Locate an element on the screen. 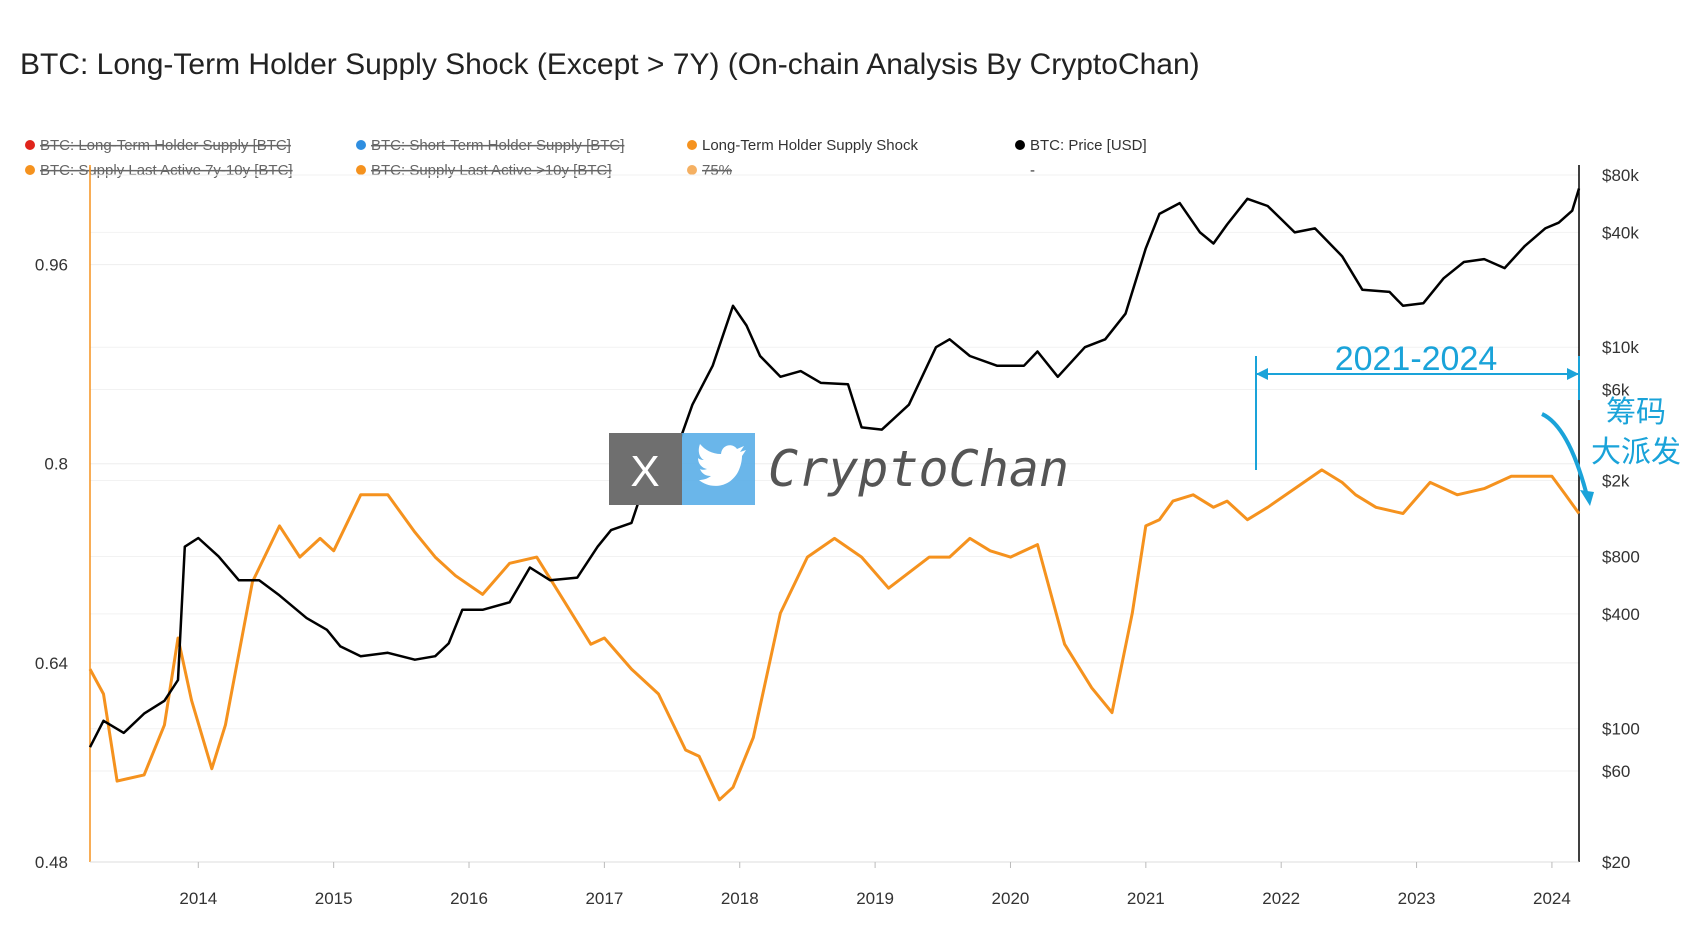 Image resolution: width=1704 pixels, height=943 pixels. y-right-tick-label: $80k is located at coordinates (1620, 175).